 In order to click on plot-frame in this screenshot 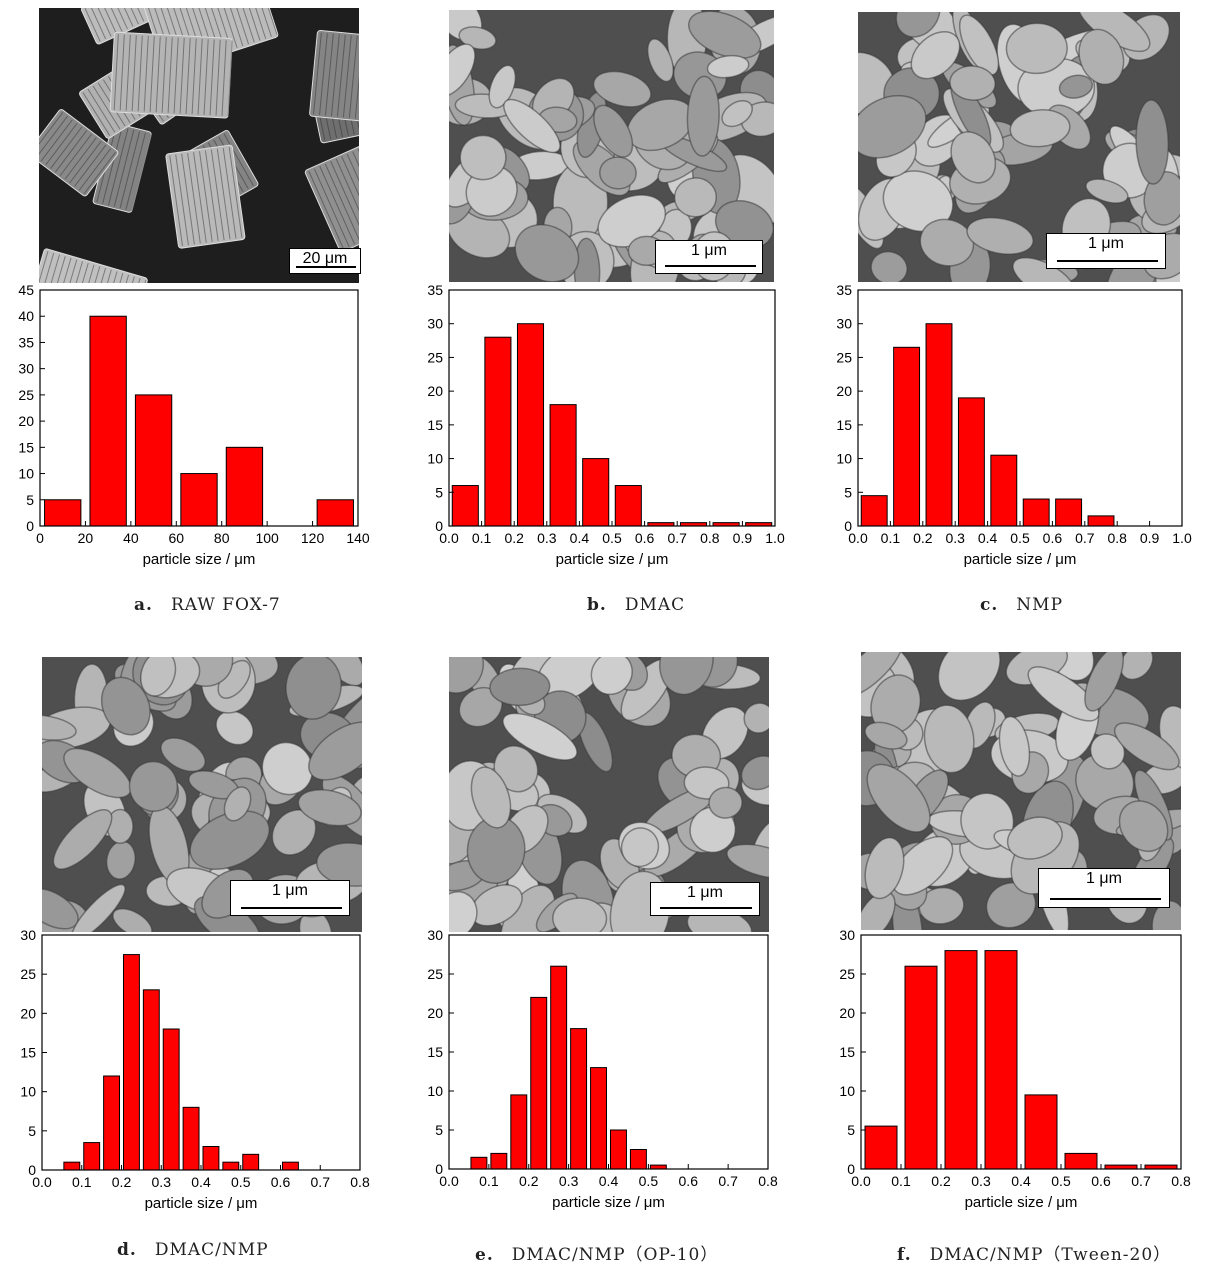, I will do `click(608, 1052)`.